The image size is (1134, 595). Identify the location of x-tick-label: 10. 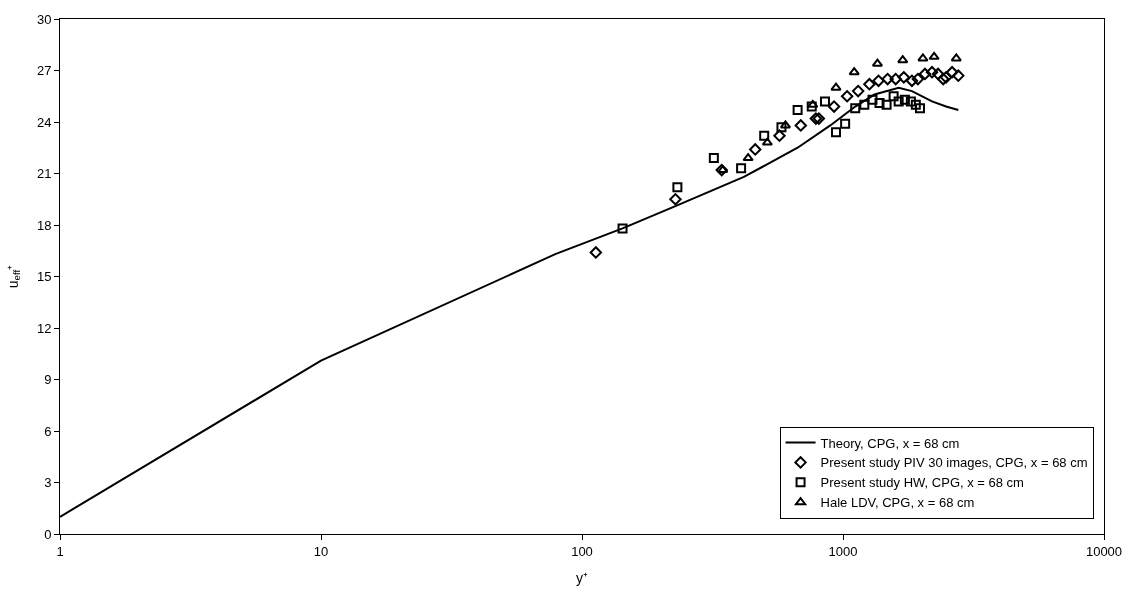
(321, 551).